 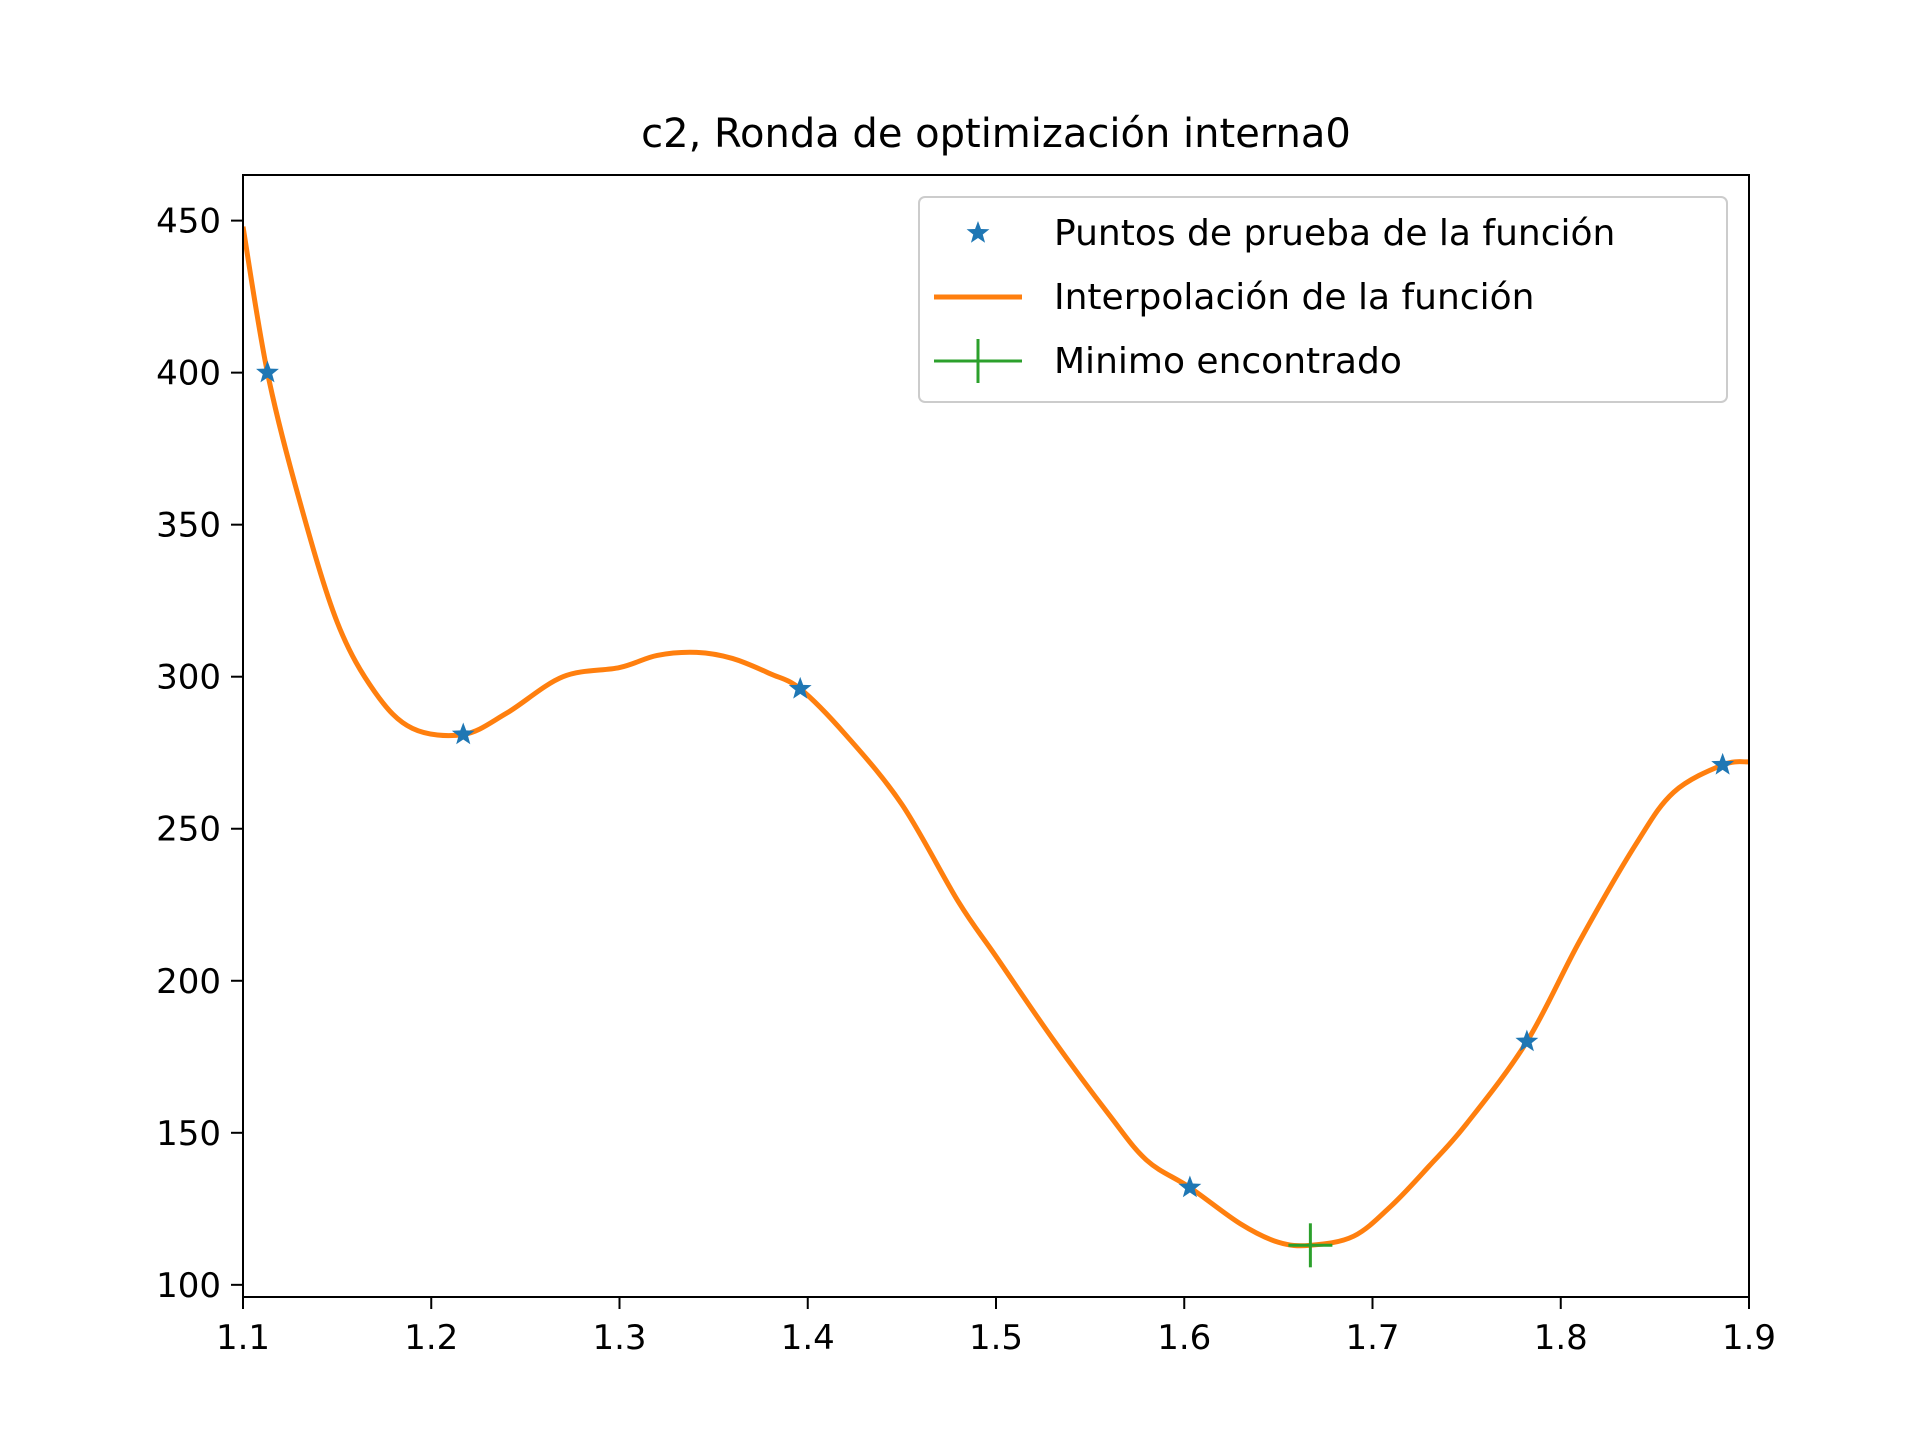 I want to click on y-tick-label: 450, so click(x=188, y=222).